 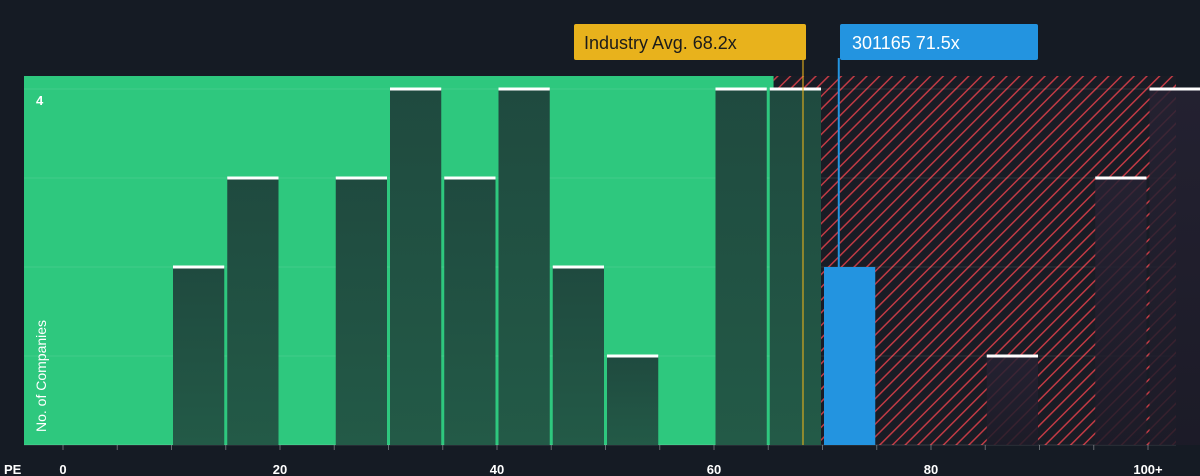 I want to click on company-box, so click(x=939, y=42).